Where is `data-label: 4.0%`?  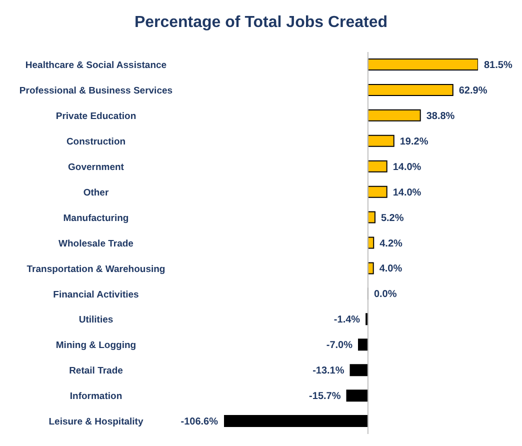
data-label: 4.0% is located at coordinates (390, 269).